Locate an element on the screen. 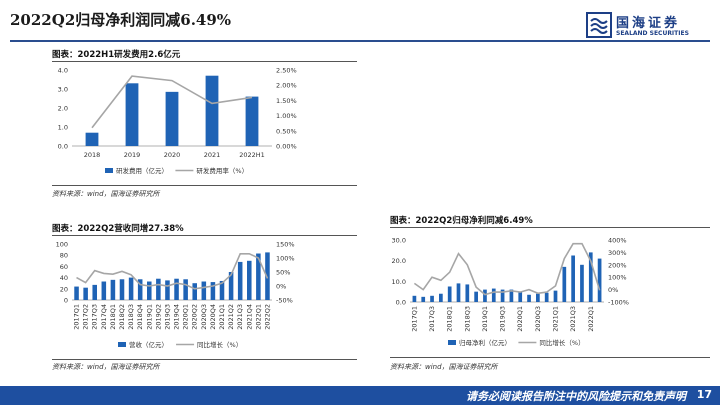  disclaimer-notice: 请务必阅读报告附注中的风险提示和免责声明 is located at coordinates (576, 396).